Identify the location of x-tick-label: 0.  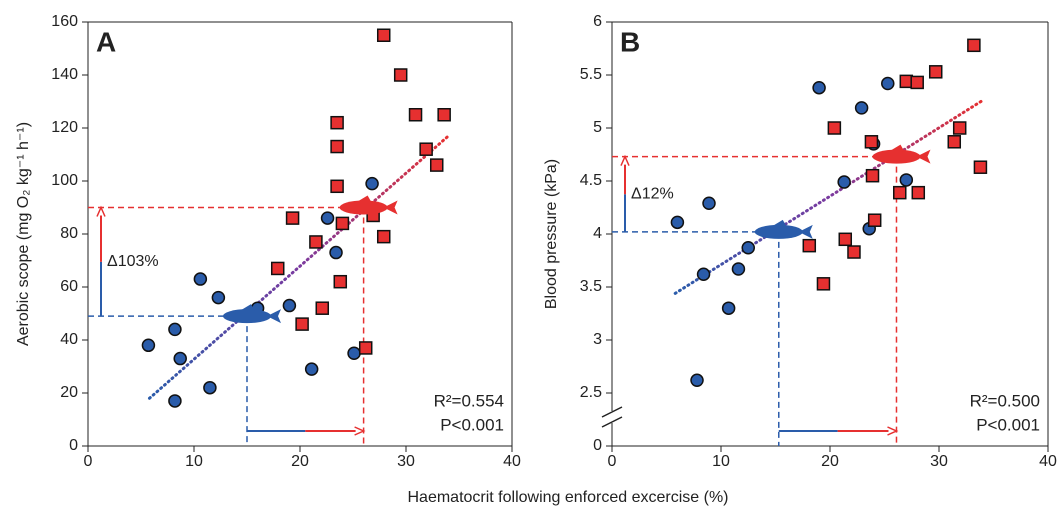
(88, 461).